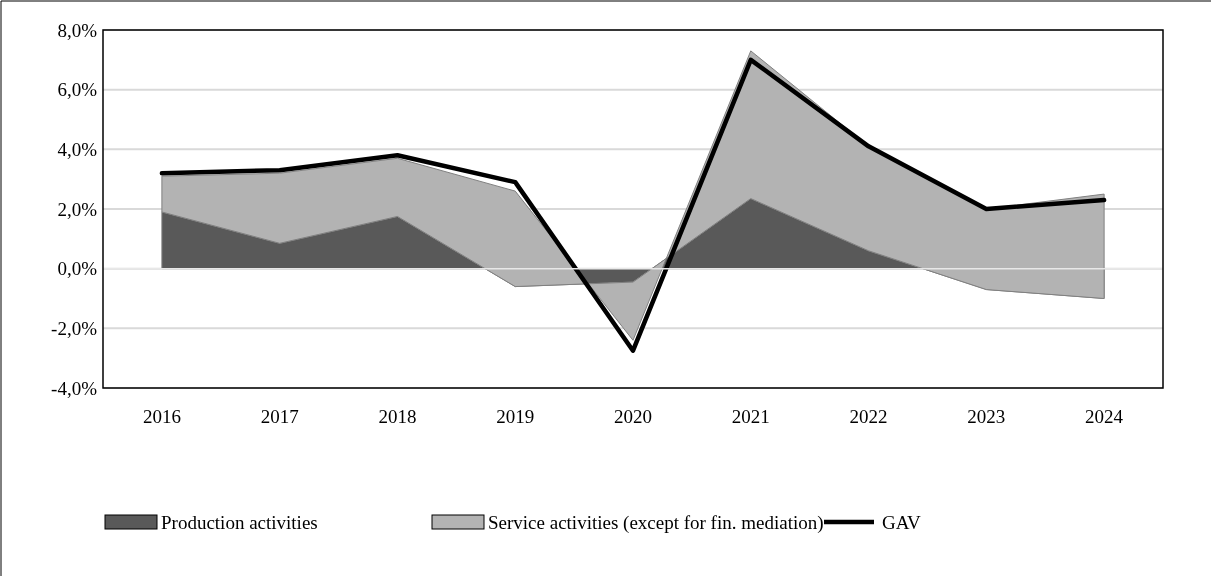  What do you see at coordinates (1104, 416) in the screenshot?
I see `x-tick-label: 2024` at bounding box center [1104, 416].